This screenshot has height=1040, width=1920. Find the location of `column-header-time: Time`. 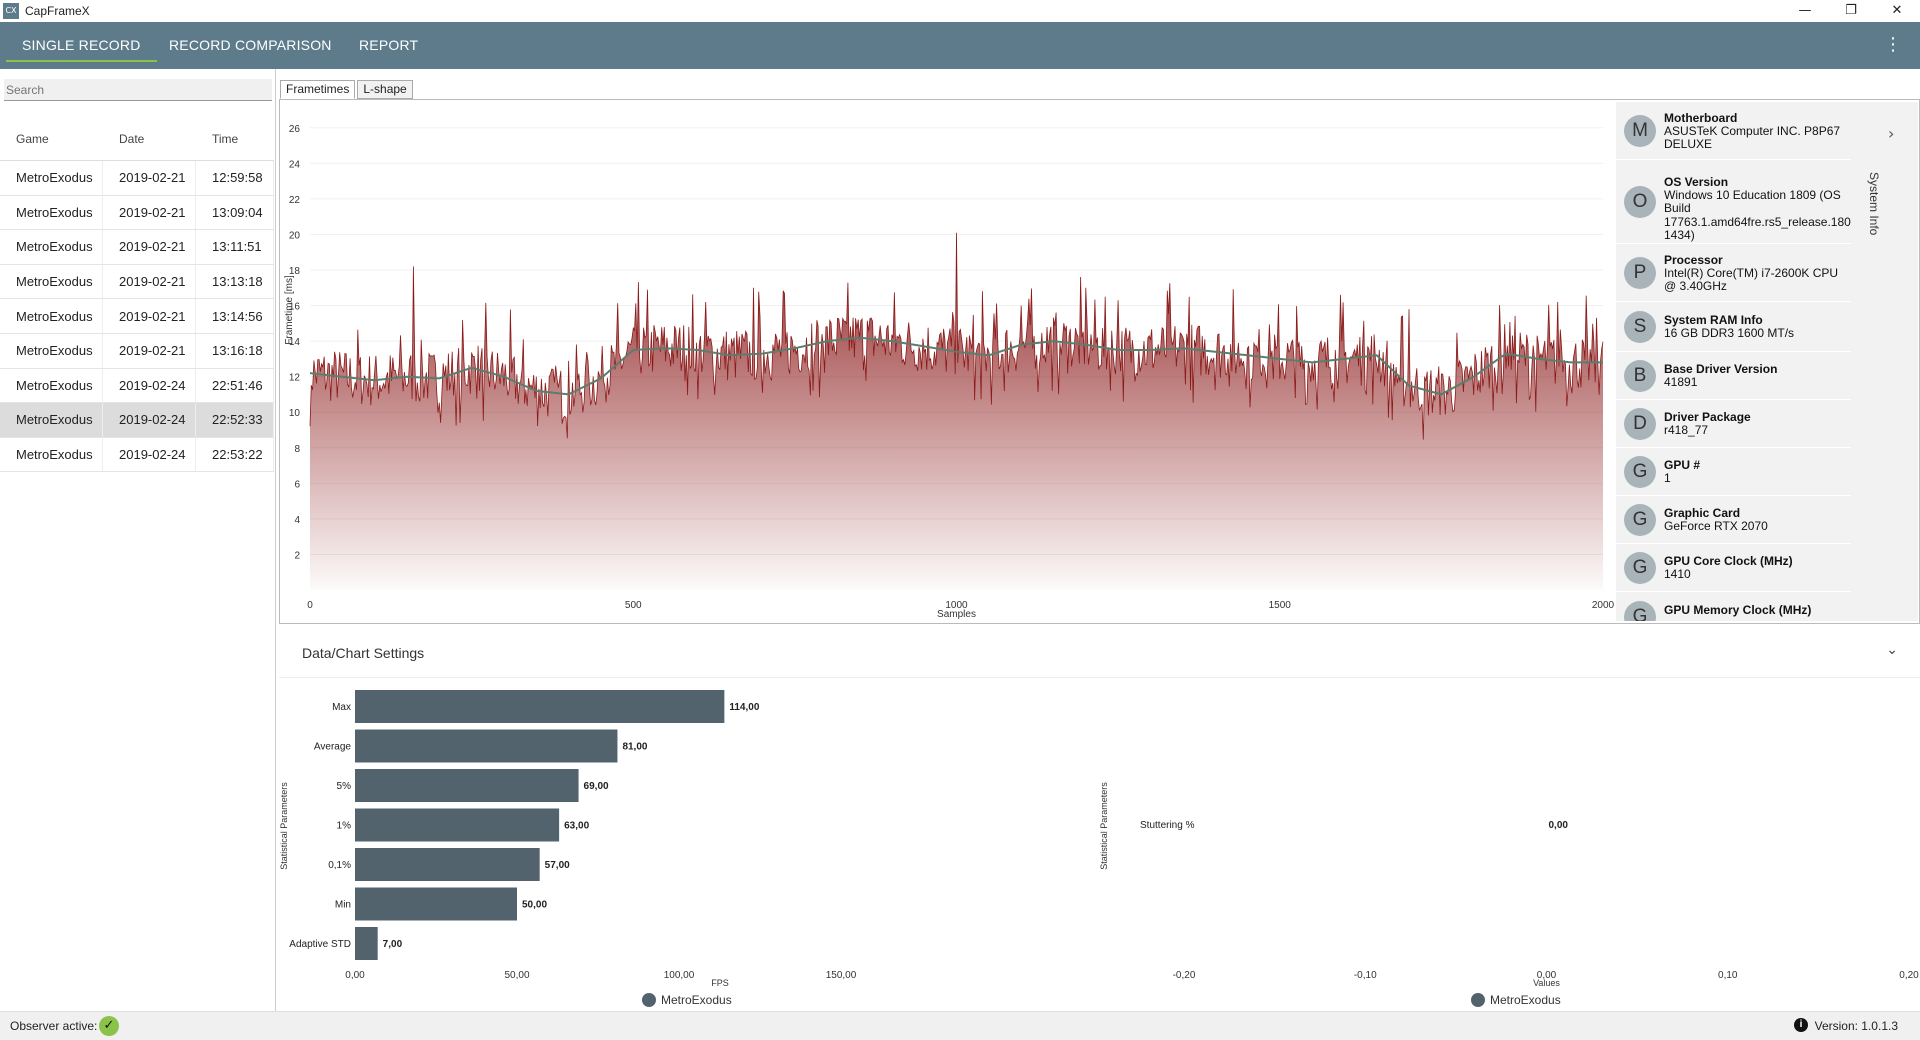

column-header-time: Time is located at coordinates (225, 138).